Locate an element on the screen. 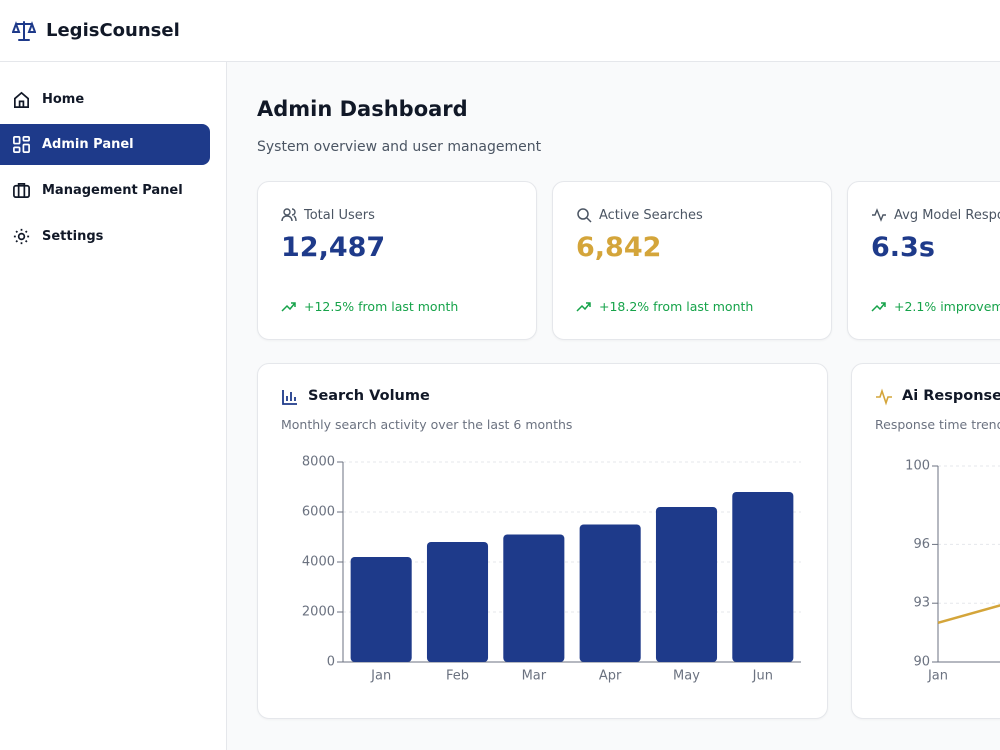  briefcase-icon is located at coordinates (21, 190).